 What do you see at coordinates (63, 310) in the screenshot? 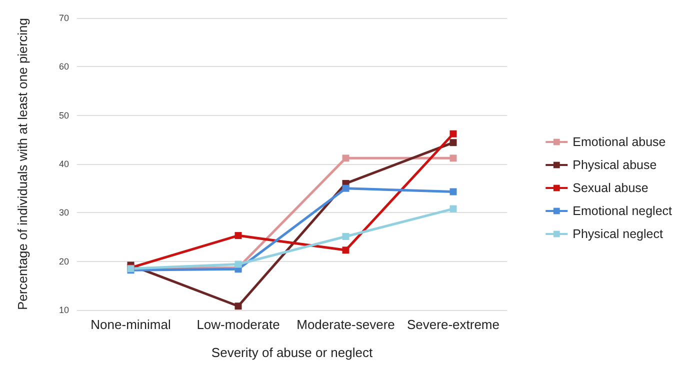
I see `y-tick-label: 10` at bounding box center [63, 310].